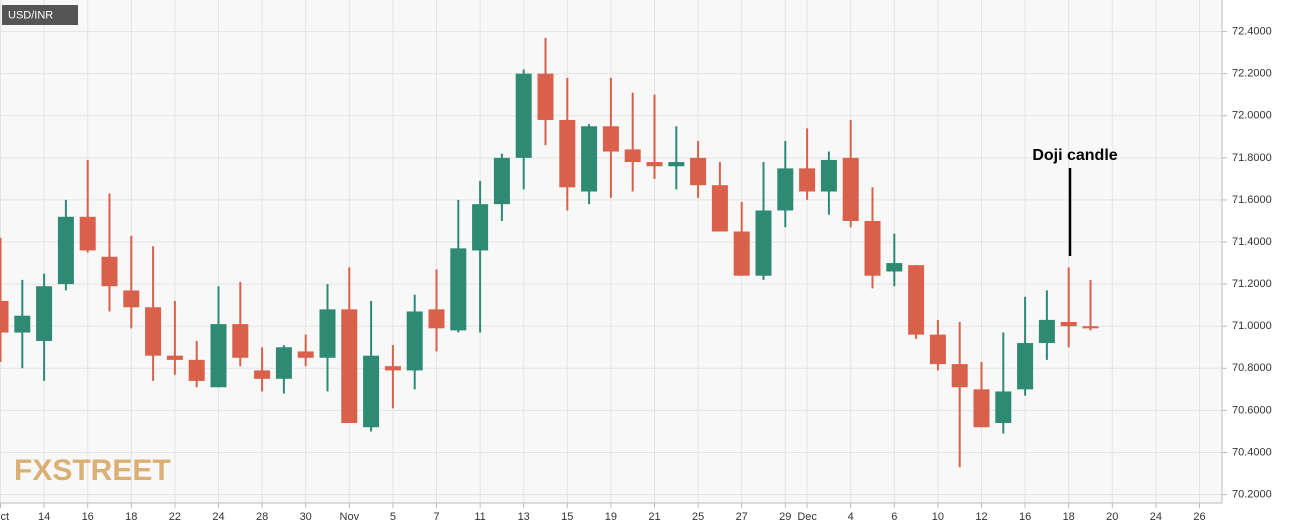  What do you see at coordinates (1252, 452) in the screenshot?
I see `y-tick-label: 70.4000` at bounding box center [1252, 452].